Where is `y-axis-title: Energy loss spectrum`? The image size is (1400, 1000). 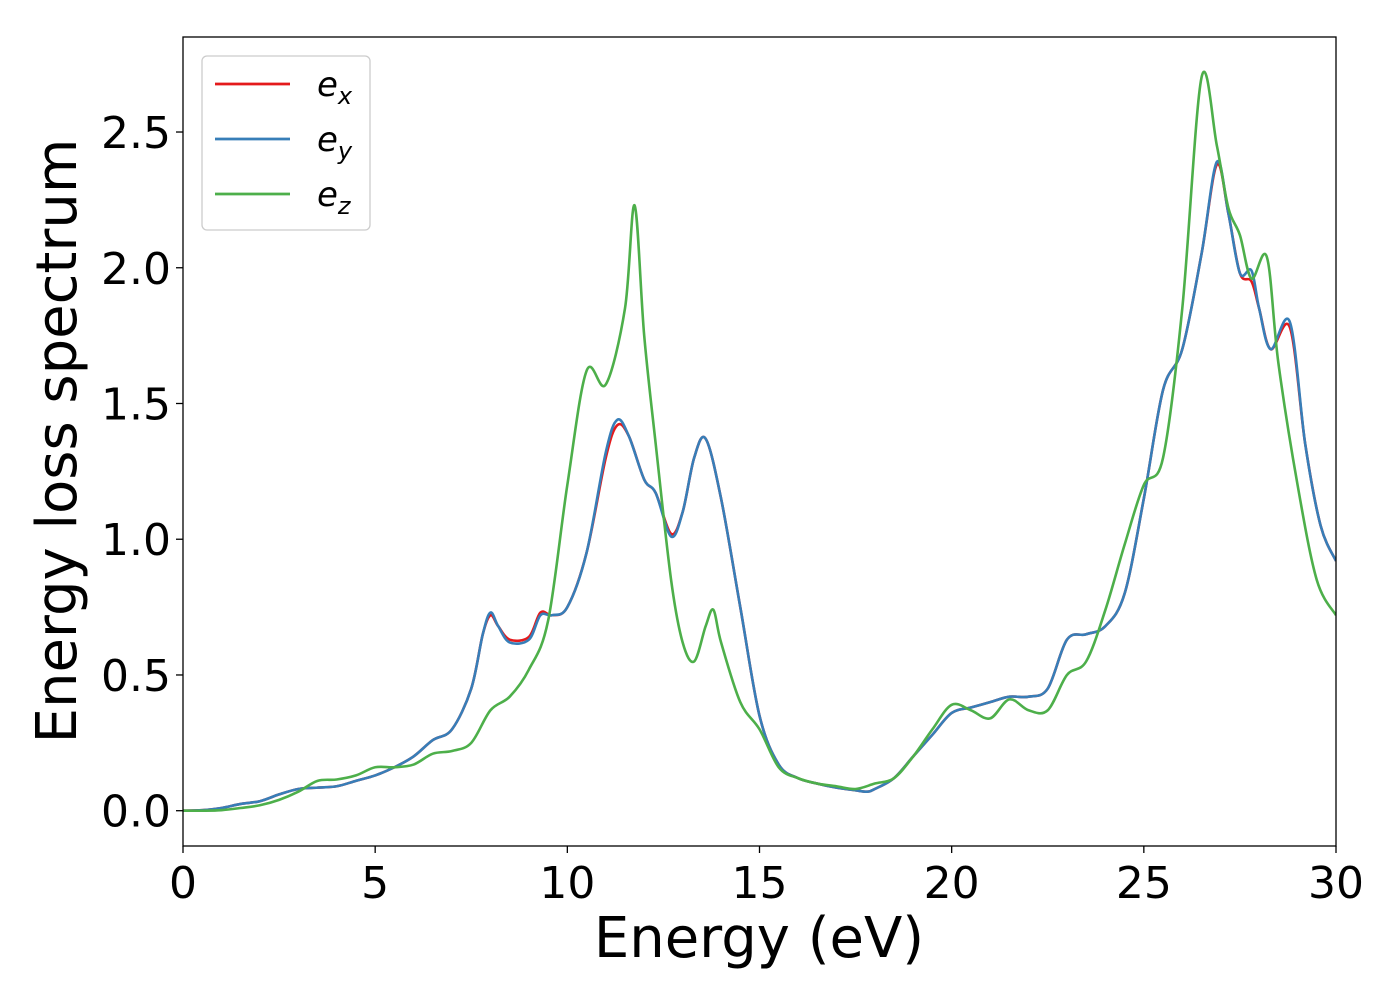
y-axis-title: Energy loss spectrum is located at coordinates (57, 441).